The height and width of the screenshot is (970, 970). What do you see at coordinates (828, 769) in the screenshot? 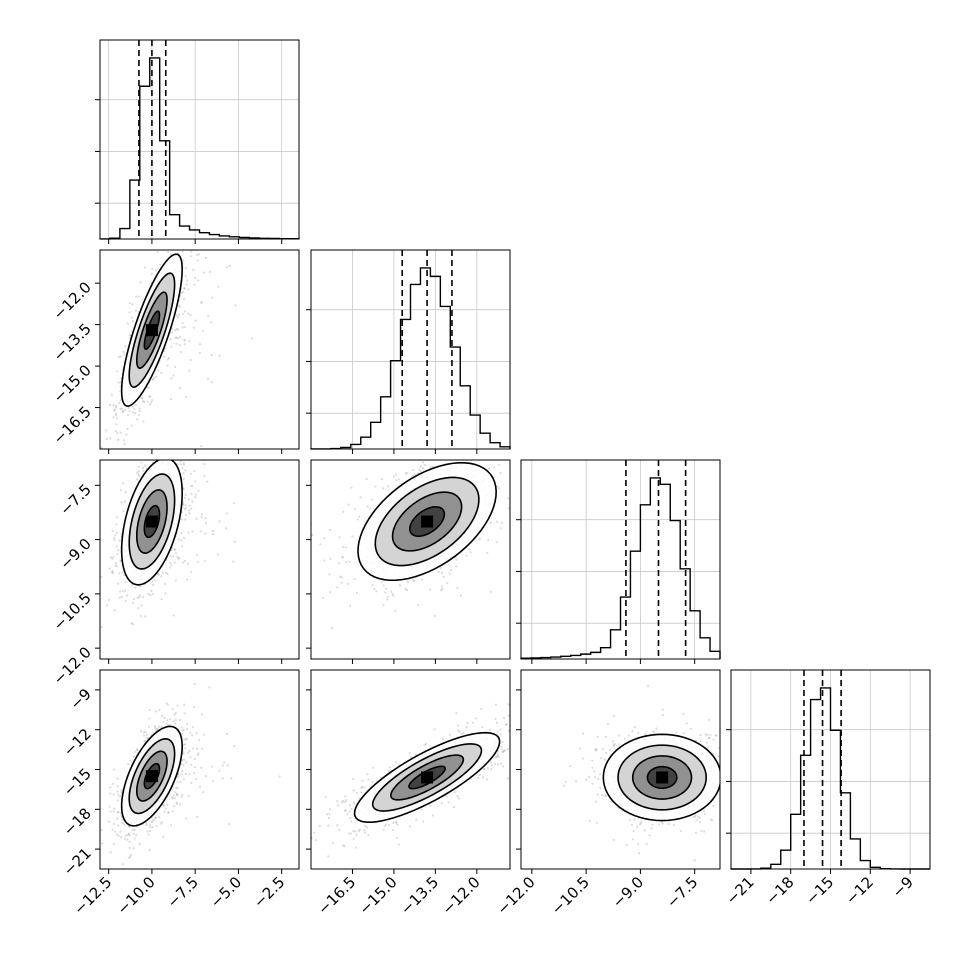
I see `histogram-panel-p3` at bounding box center [828, 769].